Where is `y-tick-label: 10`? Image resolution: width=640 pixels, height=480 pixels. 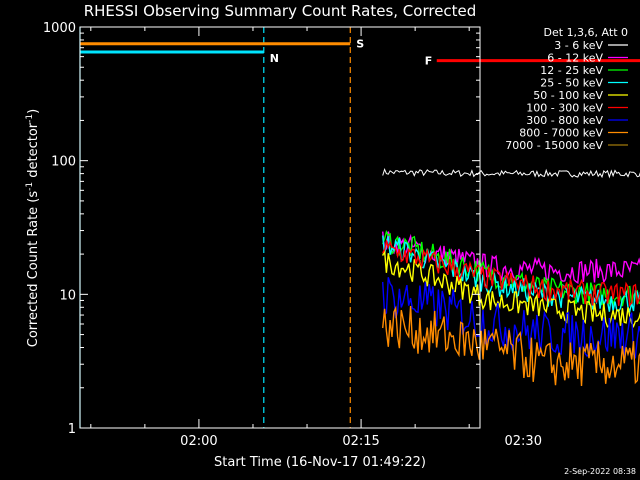
y-tick-label: 10 is located at coordinates (67, 295).